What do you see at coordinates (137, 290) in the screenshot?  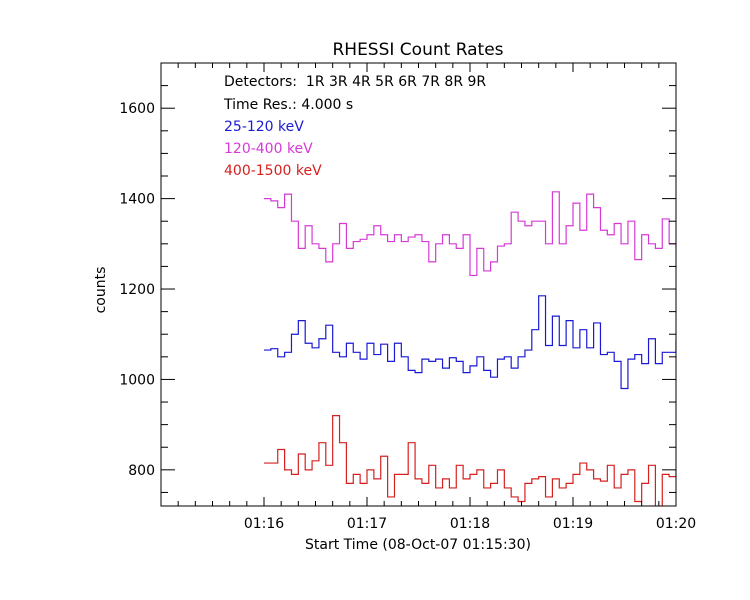 I see `y-tick-label: 1200` at bounding box center [137, 290].